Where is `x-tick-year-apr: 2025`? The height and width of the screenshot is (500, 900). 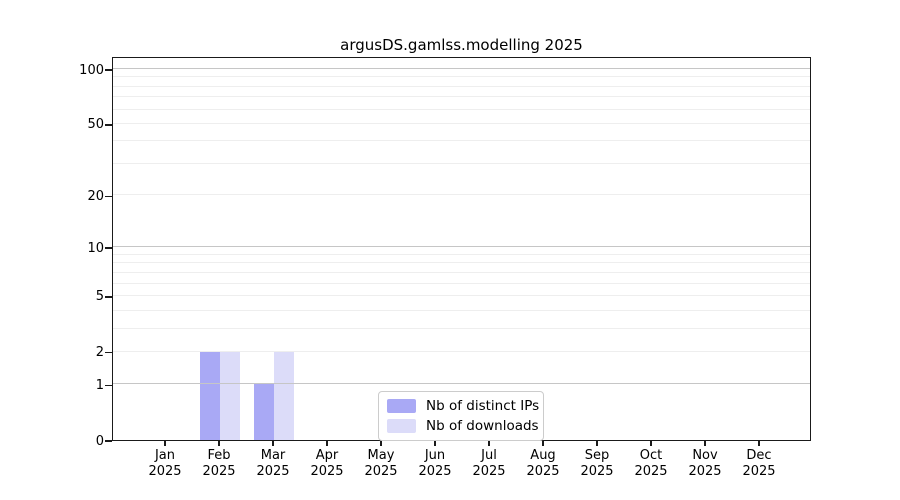
x-tick-year-apr: 2025 is located at coordinates (327, 471).